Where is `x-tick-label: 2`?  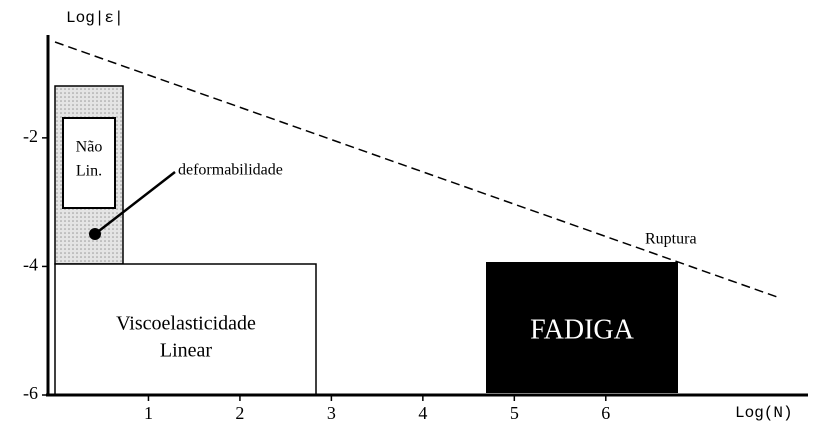 x-tick-label: 2 is located at coordinates (239, 413).